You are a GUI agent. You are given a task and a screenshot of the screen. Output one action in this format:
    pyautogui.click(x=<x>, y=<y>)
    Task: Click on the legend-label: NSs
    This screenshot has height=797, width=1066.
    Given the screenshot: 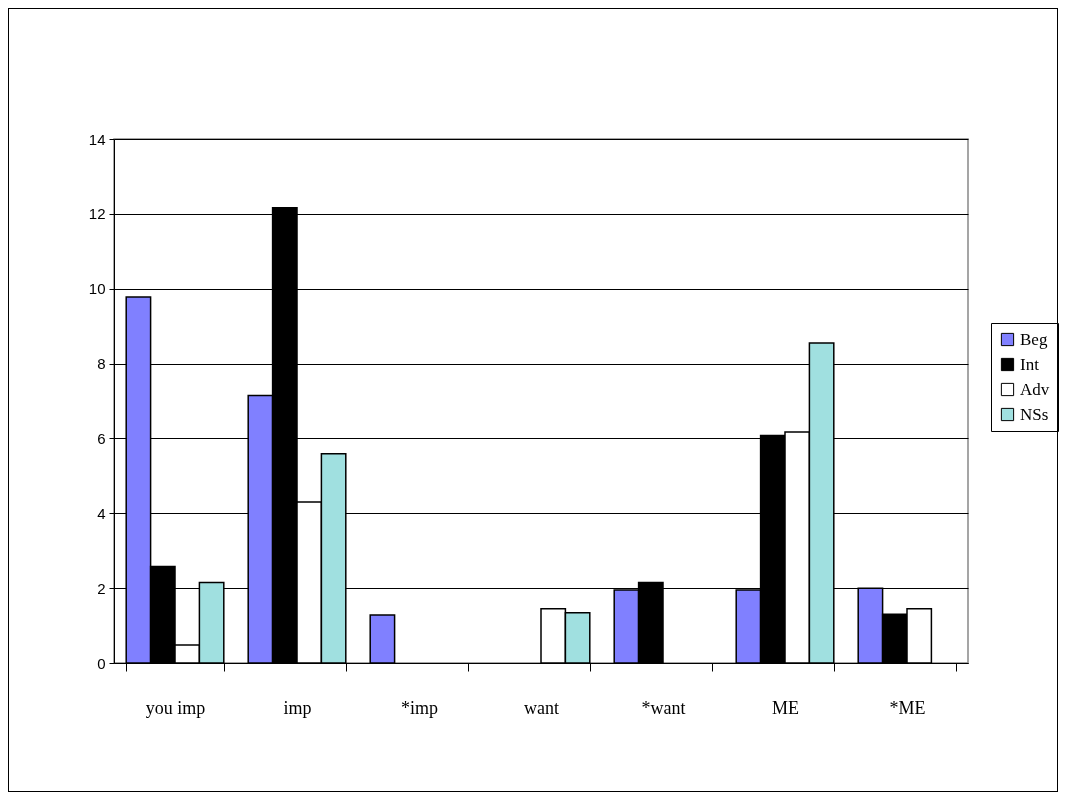 What is the action you would take?
    pyautogui.click(x=1034, y=414)
    